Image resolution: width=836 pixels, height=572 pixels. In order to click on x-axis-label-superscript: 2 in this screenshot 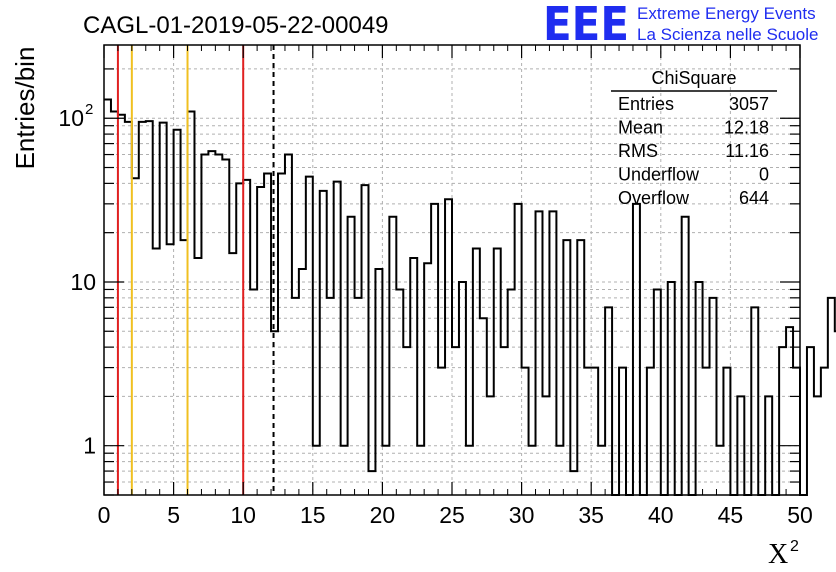, I will do `click(794, 546)`.